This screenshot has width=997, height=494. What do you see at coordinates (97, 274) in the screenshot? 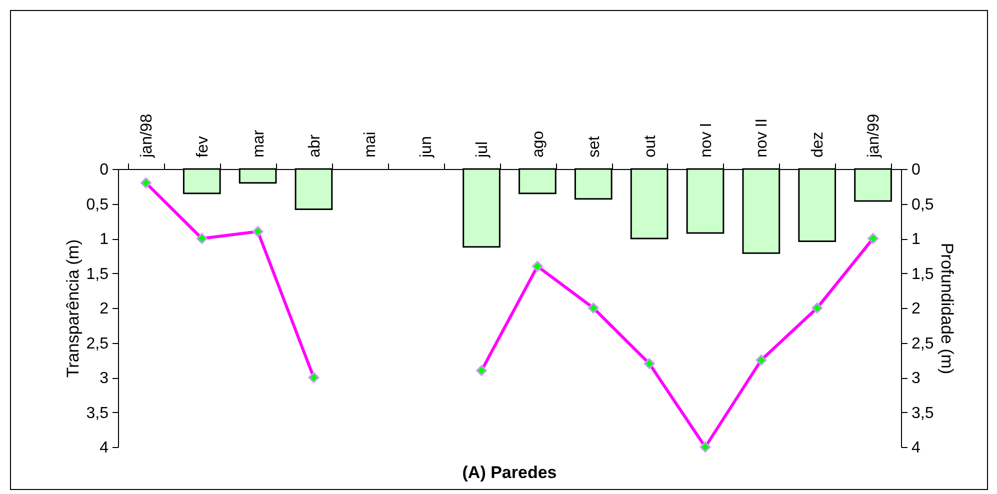
I see `y-tick-label: 1,5` at bounding box center [97, 274].